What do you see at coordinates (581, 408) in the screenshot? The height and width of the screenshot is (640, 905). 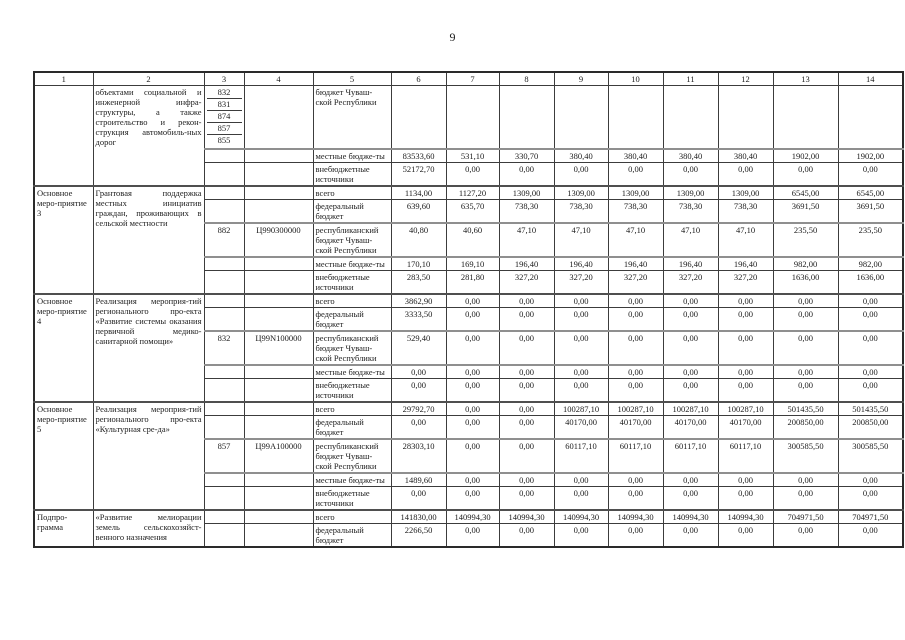 I see `amount-cell: 100287,10` at bounding box center [581, 408].